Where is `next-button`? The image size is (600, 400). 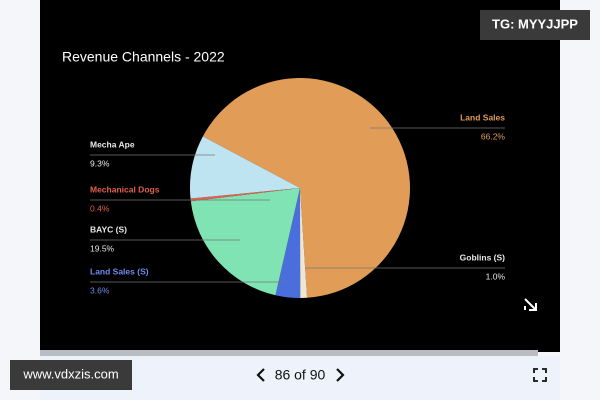
next-button is located at coordinates (340, 375).